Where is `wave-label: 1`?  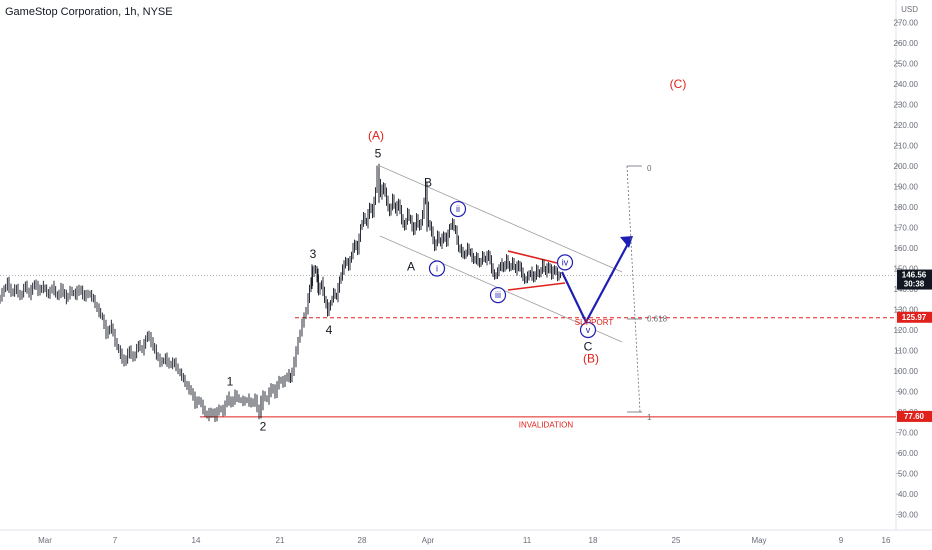
wave-label: 1 is located at coordinates (230, 381).